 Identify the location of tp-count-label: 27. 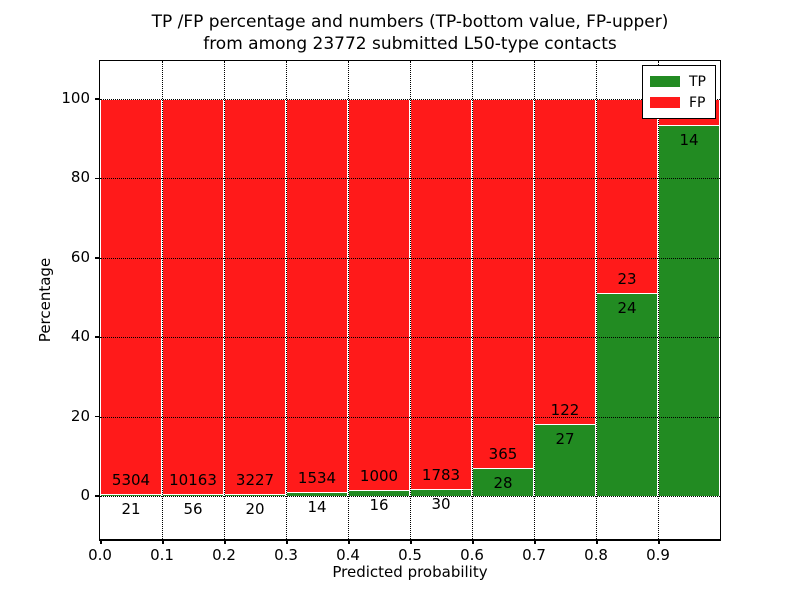
(565, 439).